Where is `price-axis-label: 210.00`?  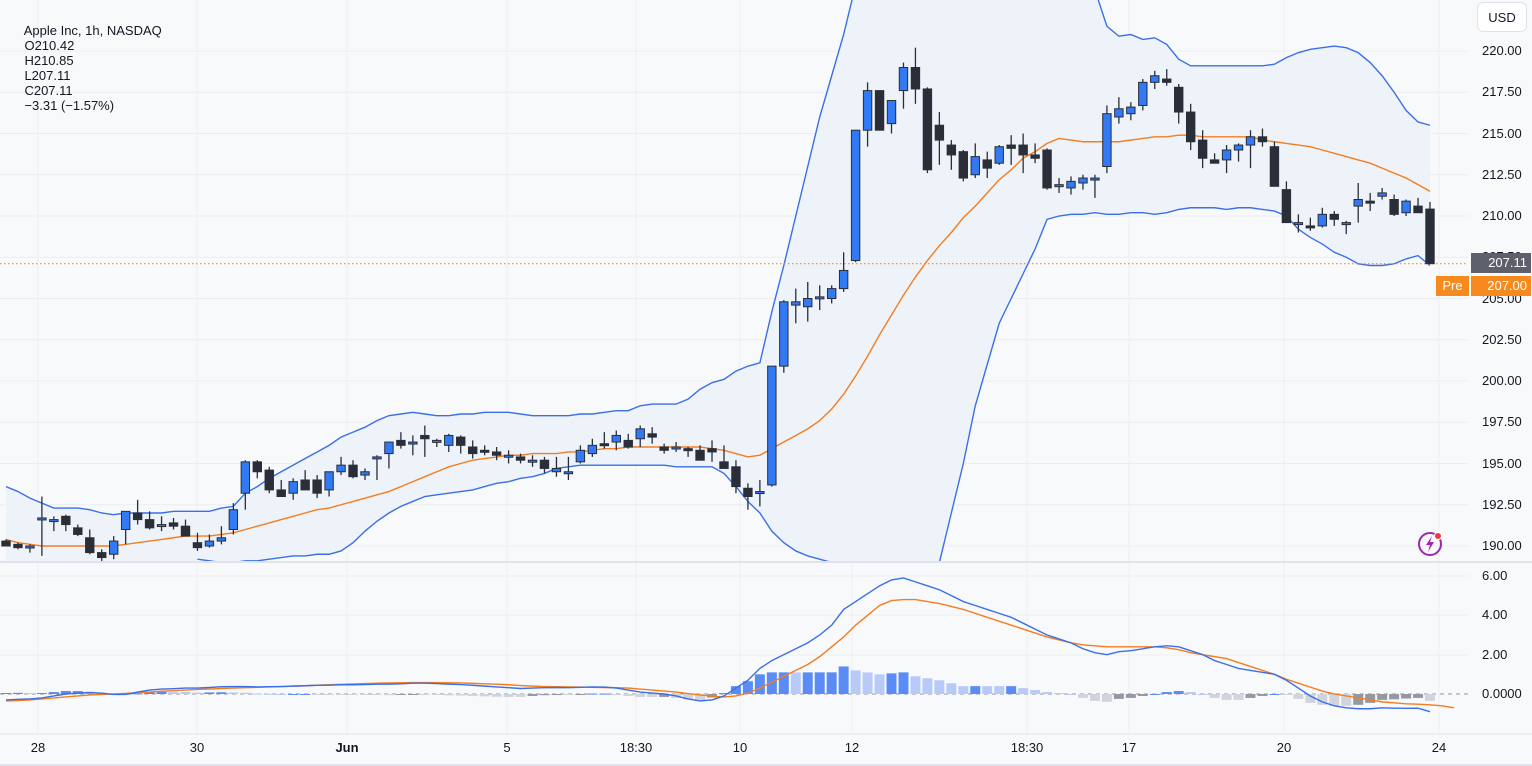 price-axis-label: 210.00 is located at coordinates (1502, 215).